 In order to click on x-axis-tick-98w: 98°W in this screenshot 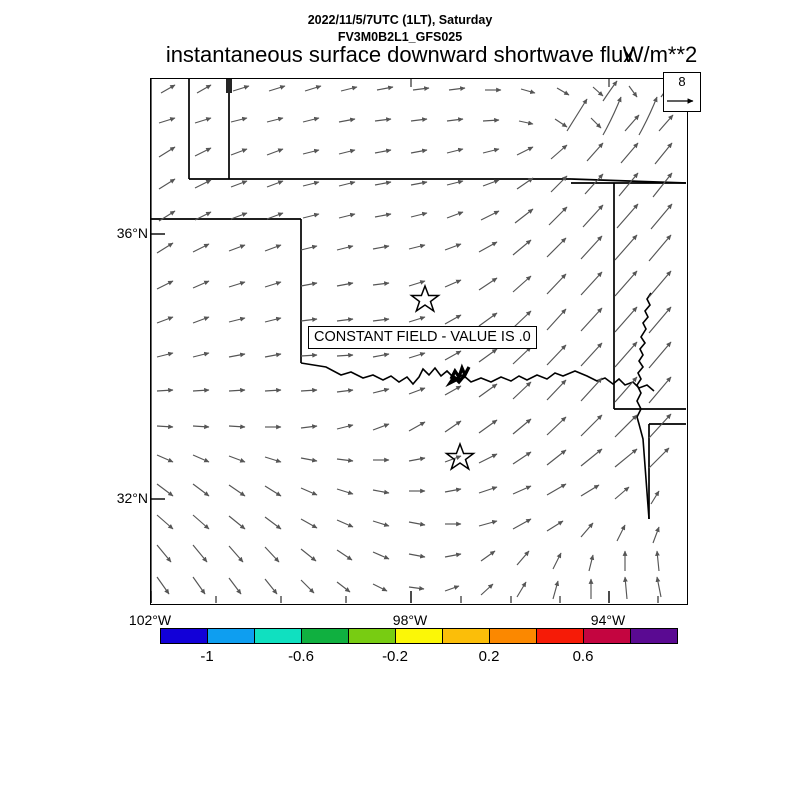, I will do `click(410, 620)`.